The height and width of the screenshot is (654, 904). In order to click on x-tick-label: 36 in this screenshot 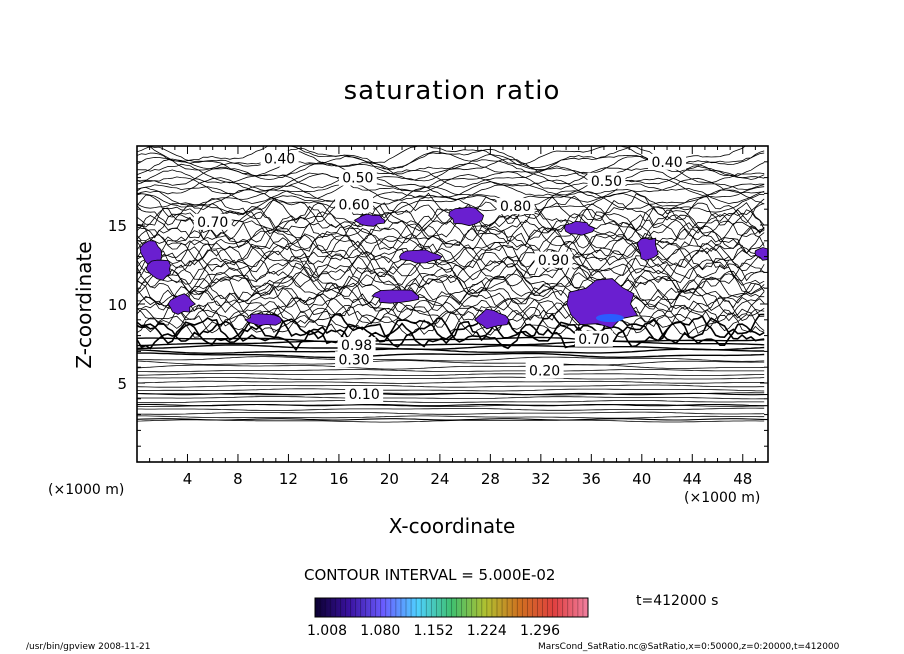, I will do `click(591, 479)`.